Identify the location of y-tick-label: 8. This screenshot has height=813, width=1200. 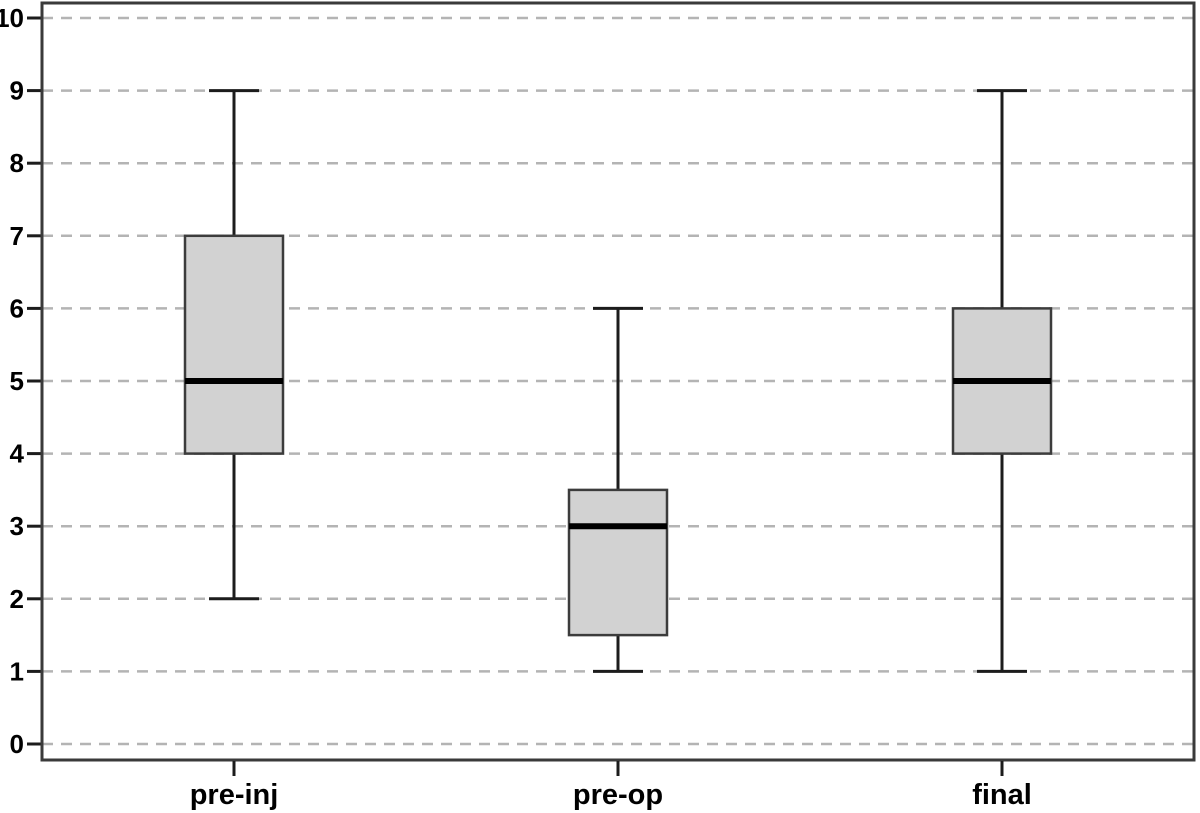
(17, 163).